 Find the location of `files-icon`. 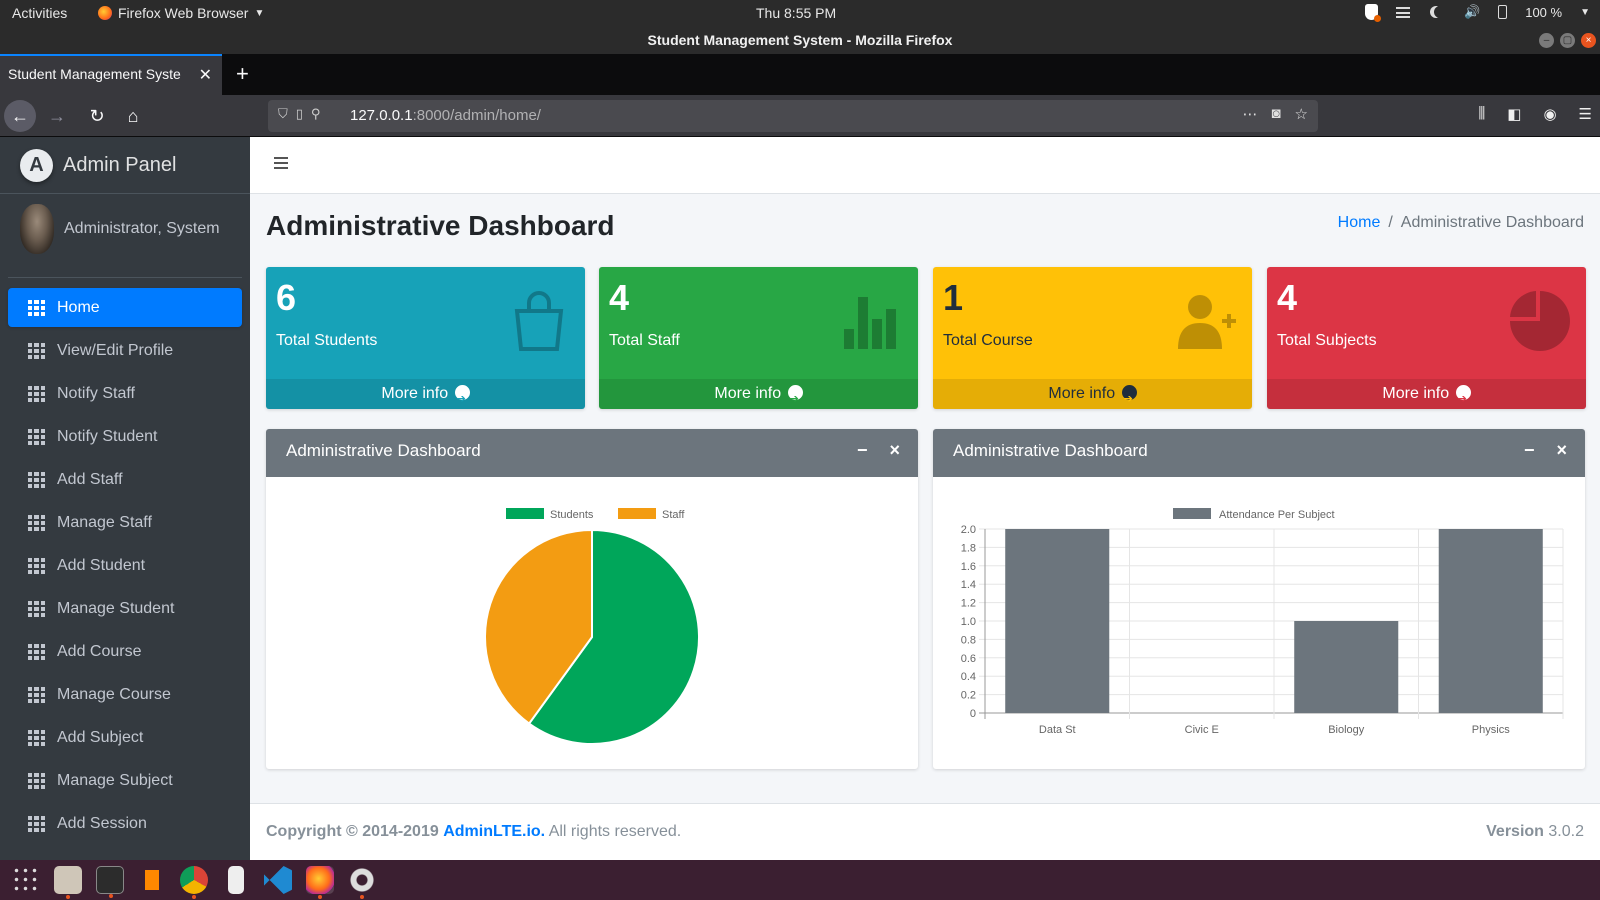

files-icon is located at coordinates (68, 882).